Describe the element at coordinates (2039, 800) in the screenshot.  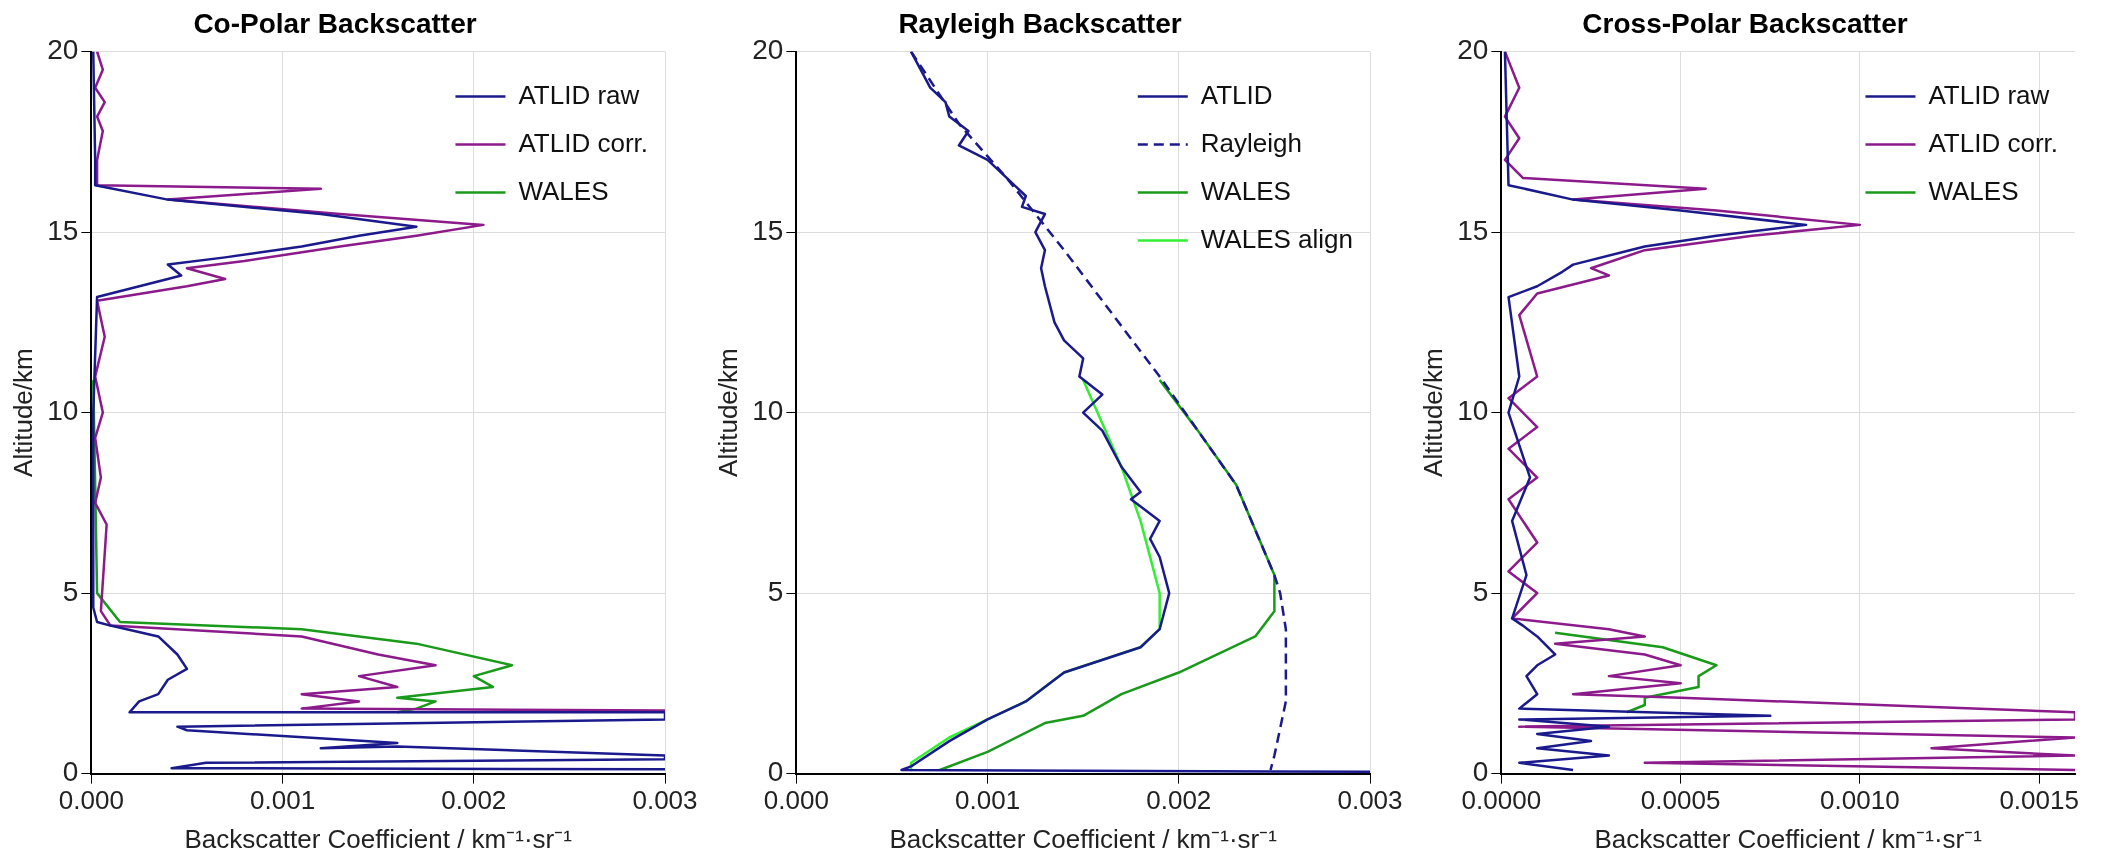
I see `x-tick-label: 0.0015` at that location.